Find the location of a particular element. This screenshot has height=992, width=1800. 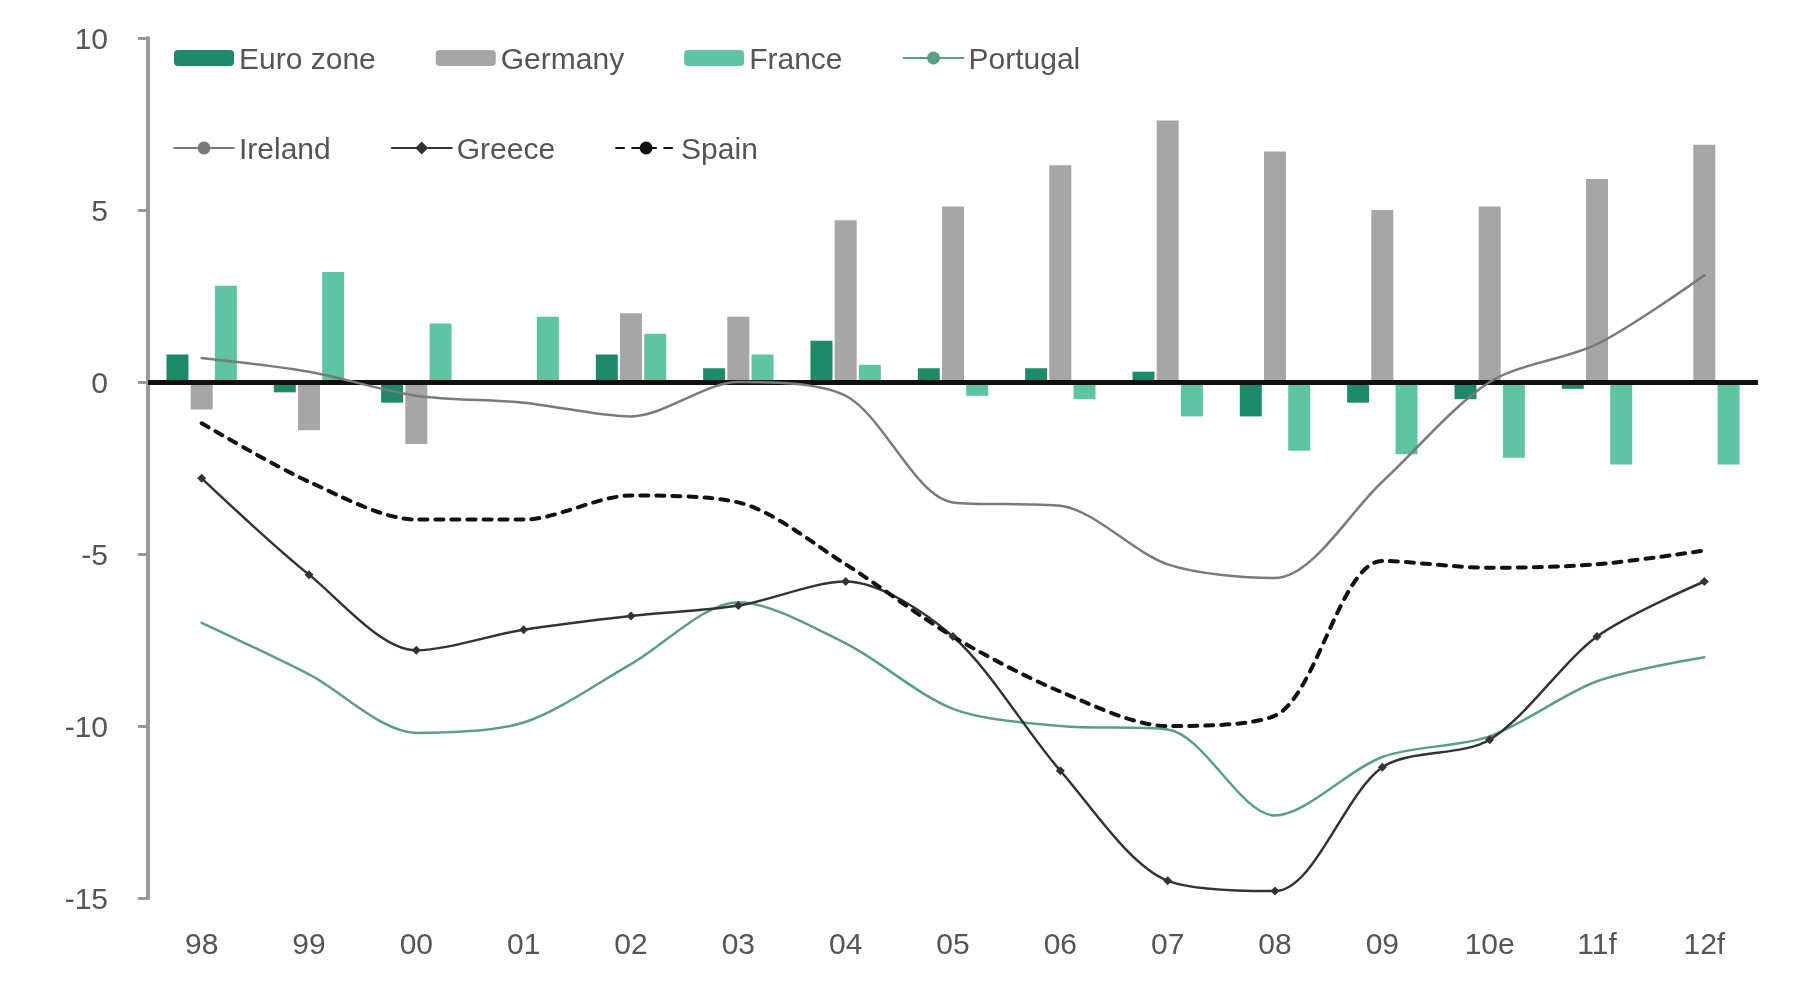

y-tick-label: 10 is located at coordinates (91, 38).